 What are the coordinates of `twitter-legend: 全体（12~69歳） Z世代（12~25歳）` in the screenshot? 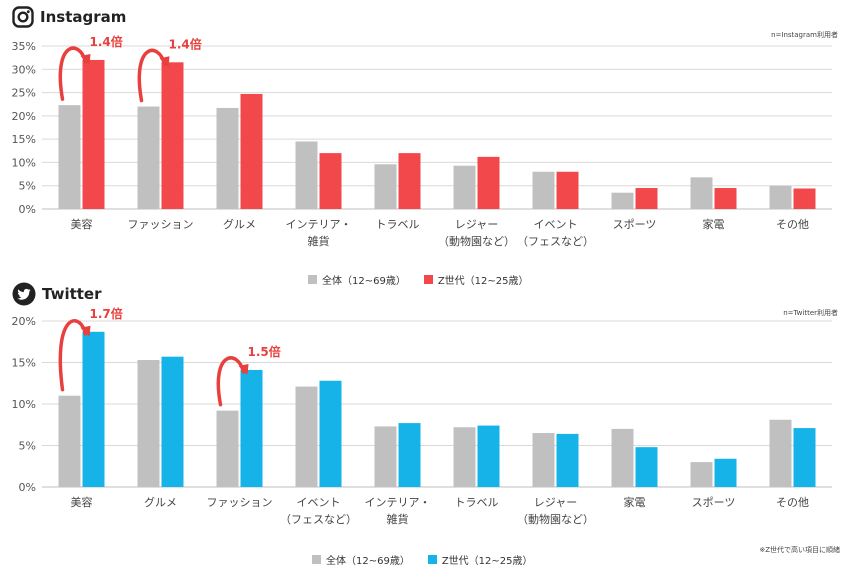 It's located at (422, 559).